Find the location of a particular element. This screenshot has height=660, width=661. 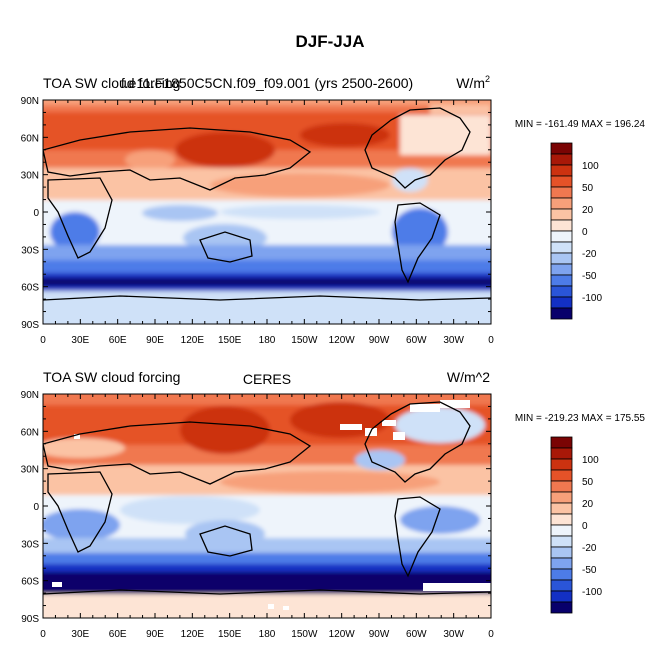

panel-model-colorbar: 100 50 20 0 -20 -50 -100 is located at coordinates (576, 231).